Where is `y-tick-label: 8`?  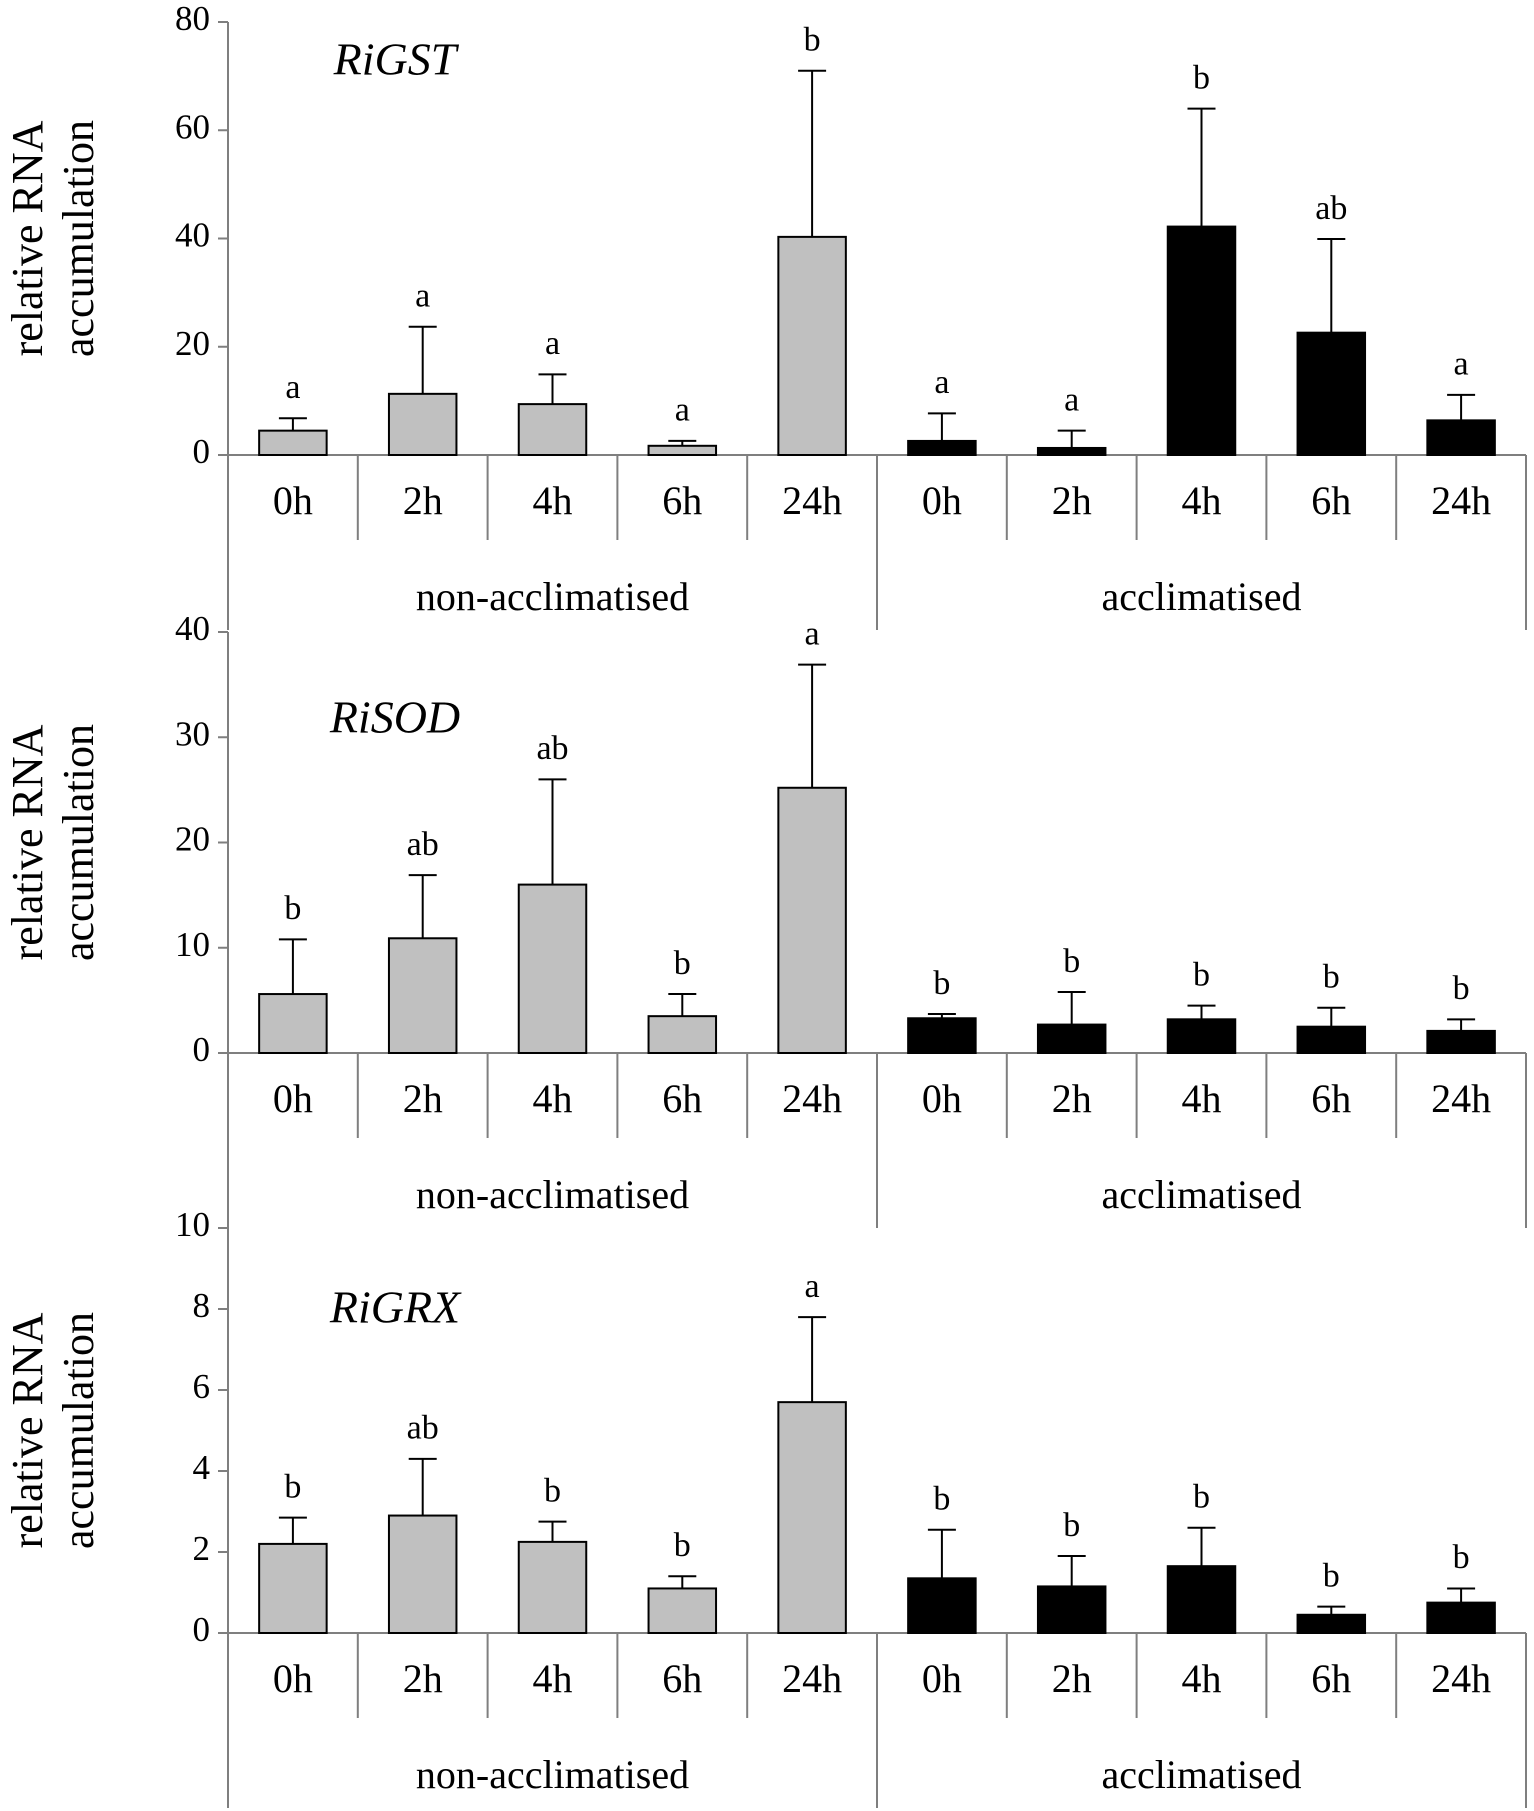
y-tick-label: 8 is located at coordinates (202, 1305).